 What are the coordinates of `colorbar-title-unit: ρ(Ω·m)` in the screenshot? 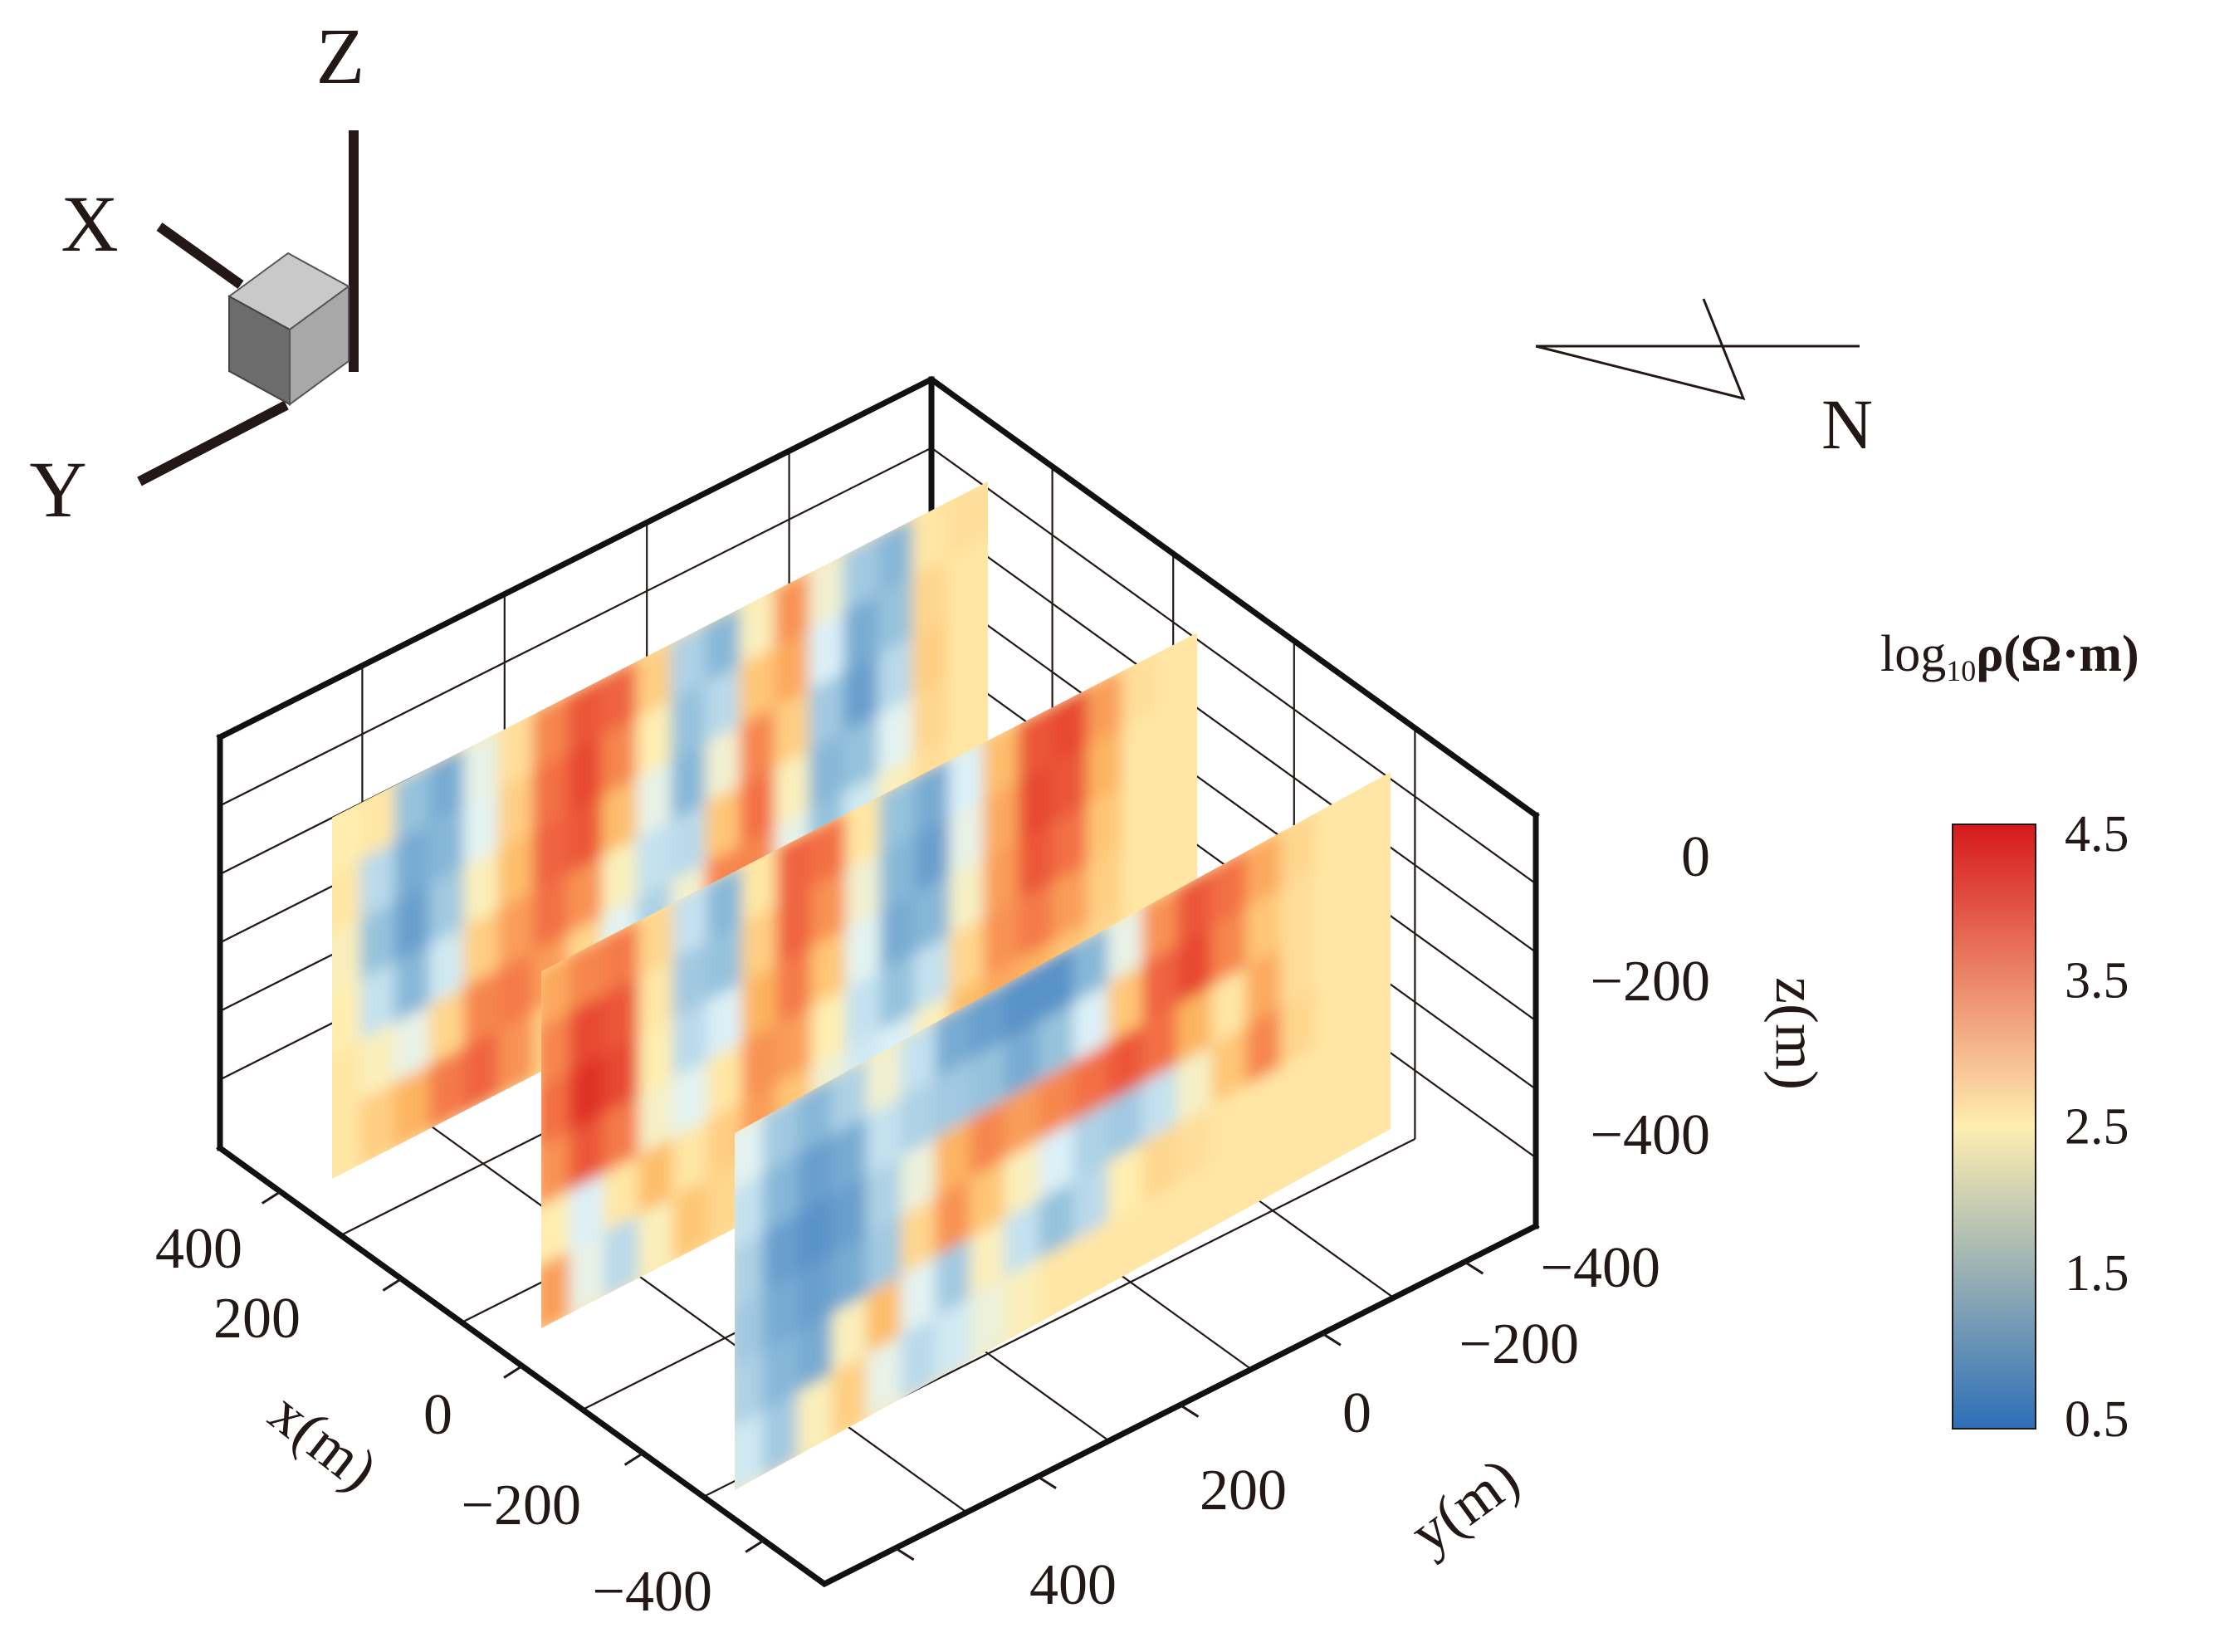 It's located at (2057, 654).